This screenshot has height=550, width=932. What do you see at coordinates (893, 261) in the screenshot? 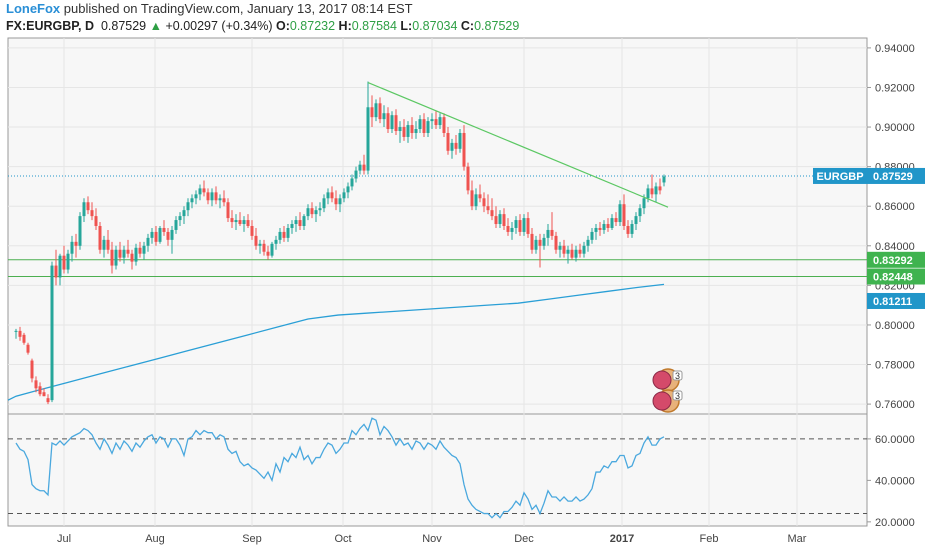
I see `support-badge-1-text: 0.83292` at bounding box center [893, 261].